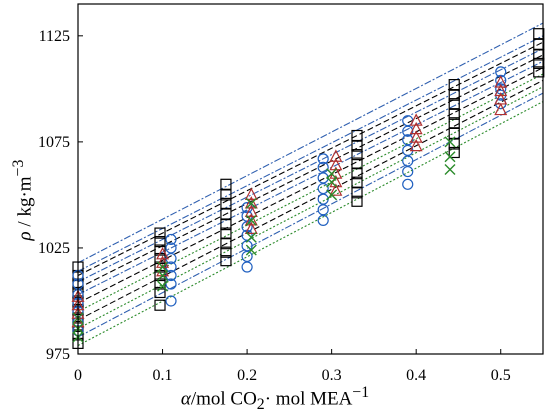 The image size is (550, 414). I want to click on x-axis-label: α/mol CO2· mol MEA−1, so click(275, 399).